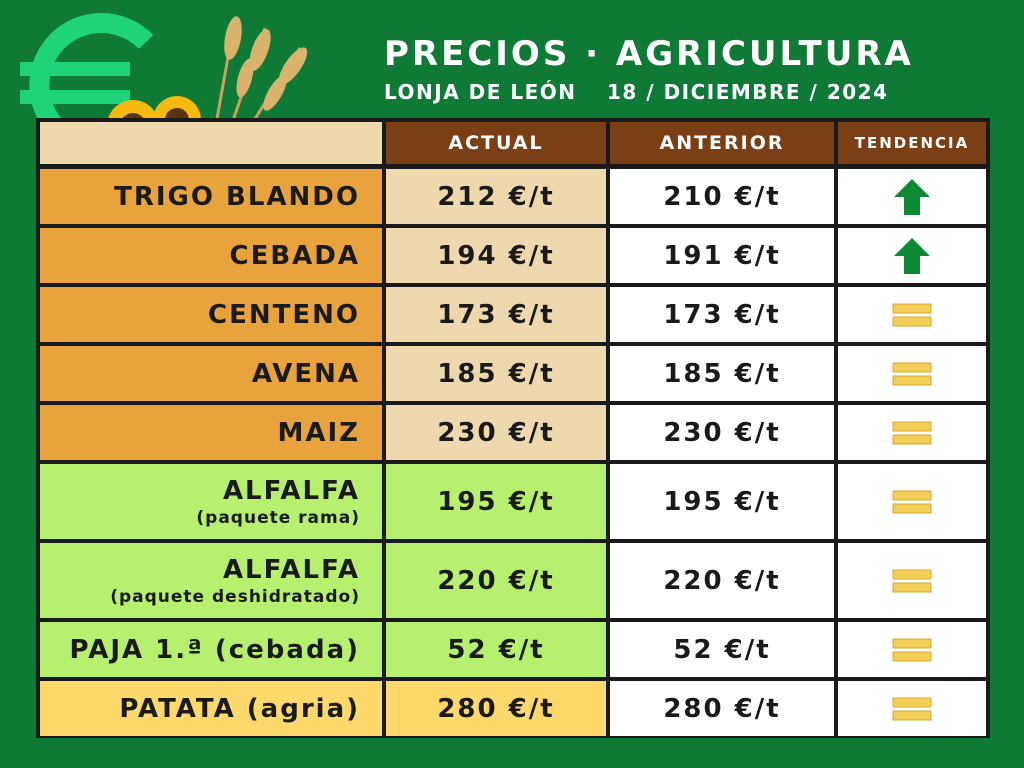 The image size is (1024, 768). What do you see at coordinates (496, 649) in the screenshot?
I see `actual-price: 52 €/t` at bounding box center [496, 649].